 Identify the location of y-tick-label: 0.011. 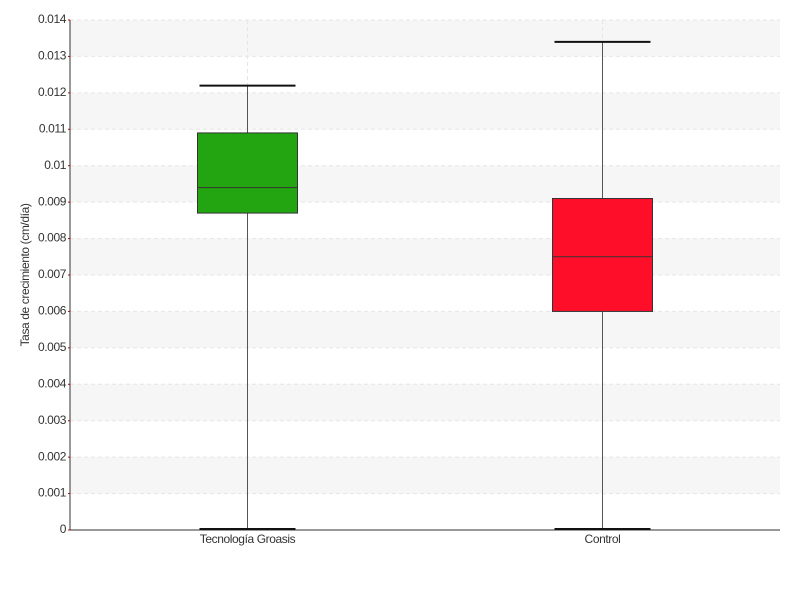
(53, 128).